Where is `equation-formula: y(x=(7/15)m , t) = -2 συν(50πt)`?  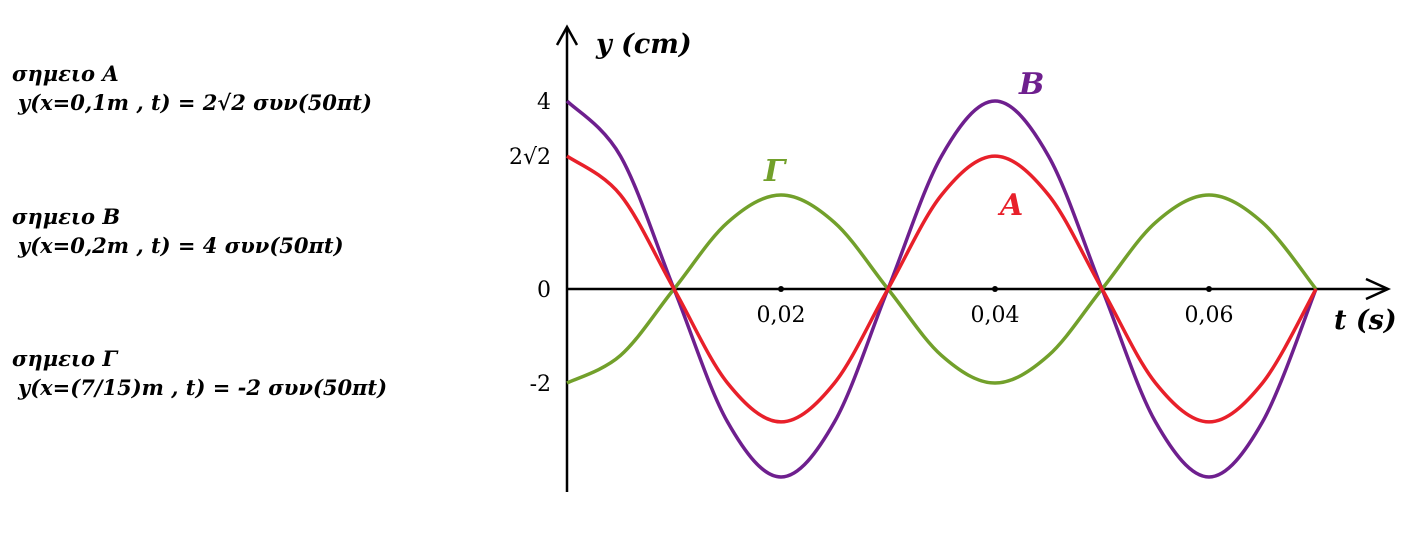 equation-formula: y(x=(7/15)m , t) = -2 συν(50πt) is located at coordinates (203, 387).